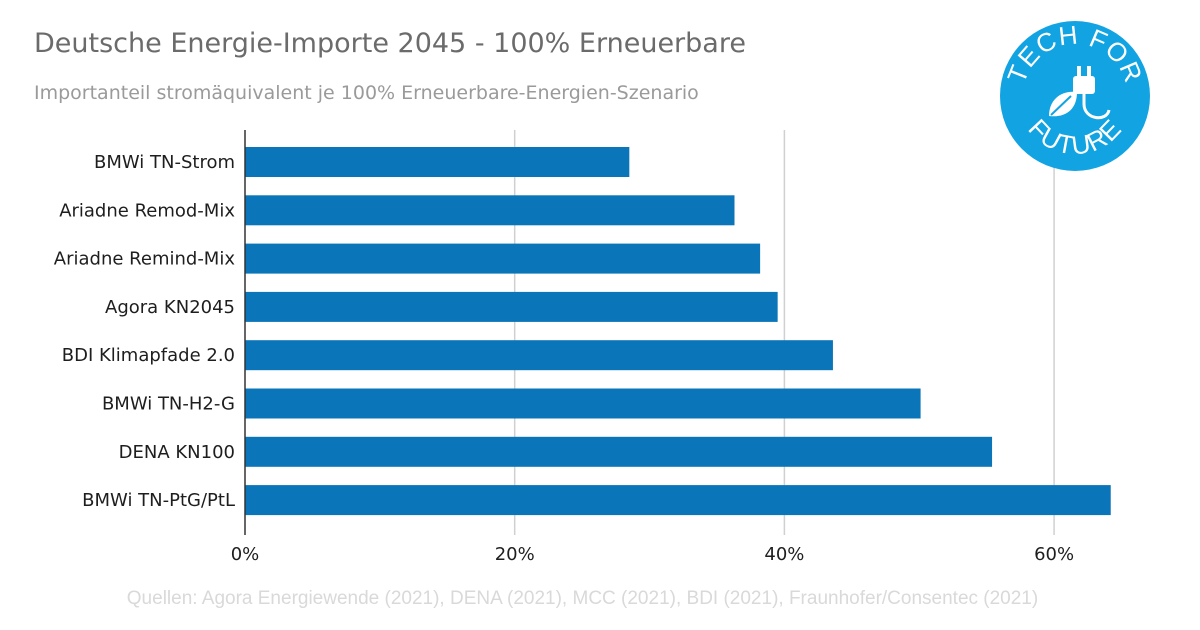 The image size is (1200, 630). I want to click on category-label: DENA KN100, so click(177, 452).